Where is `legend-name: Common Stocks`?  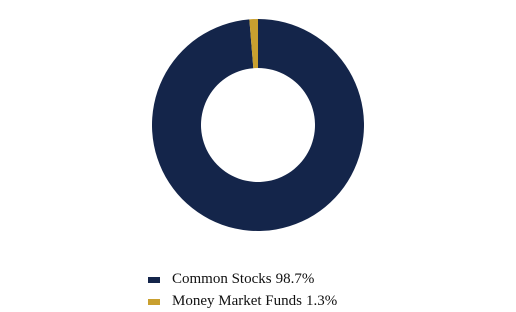 legend-name: Common Stocks is located at coordinates (222, 279).